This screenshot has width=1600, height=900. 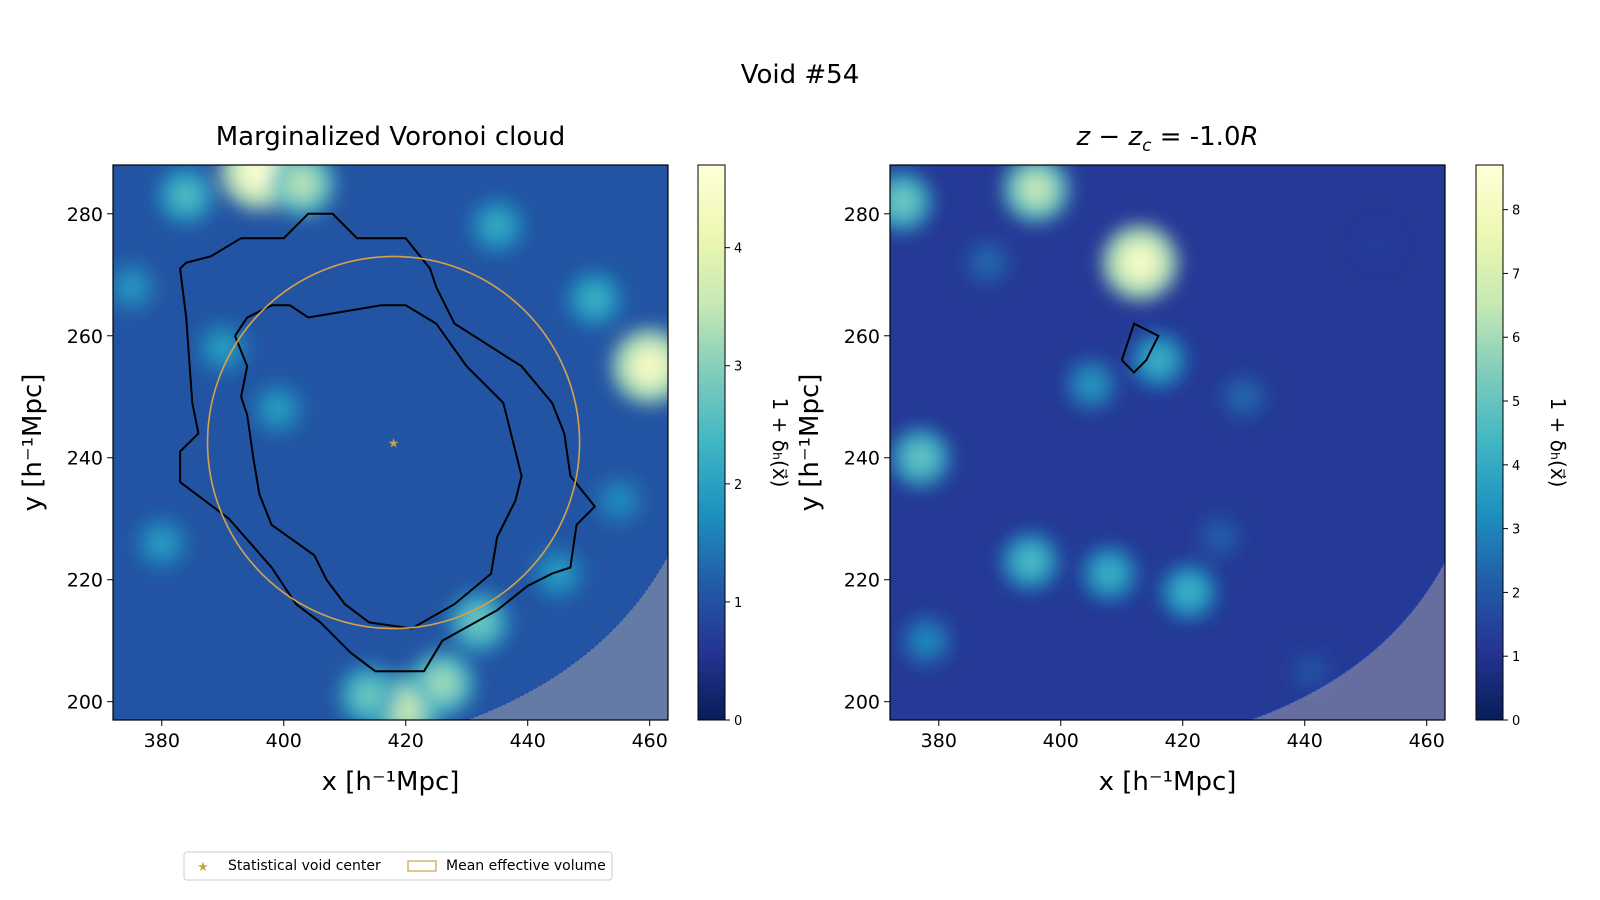 What do you see at coordinates (1083, 137) in the screenshot?
I see `title-var: z` at bounding box center [1083, 137].